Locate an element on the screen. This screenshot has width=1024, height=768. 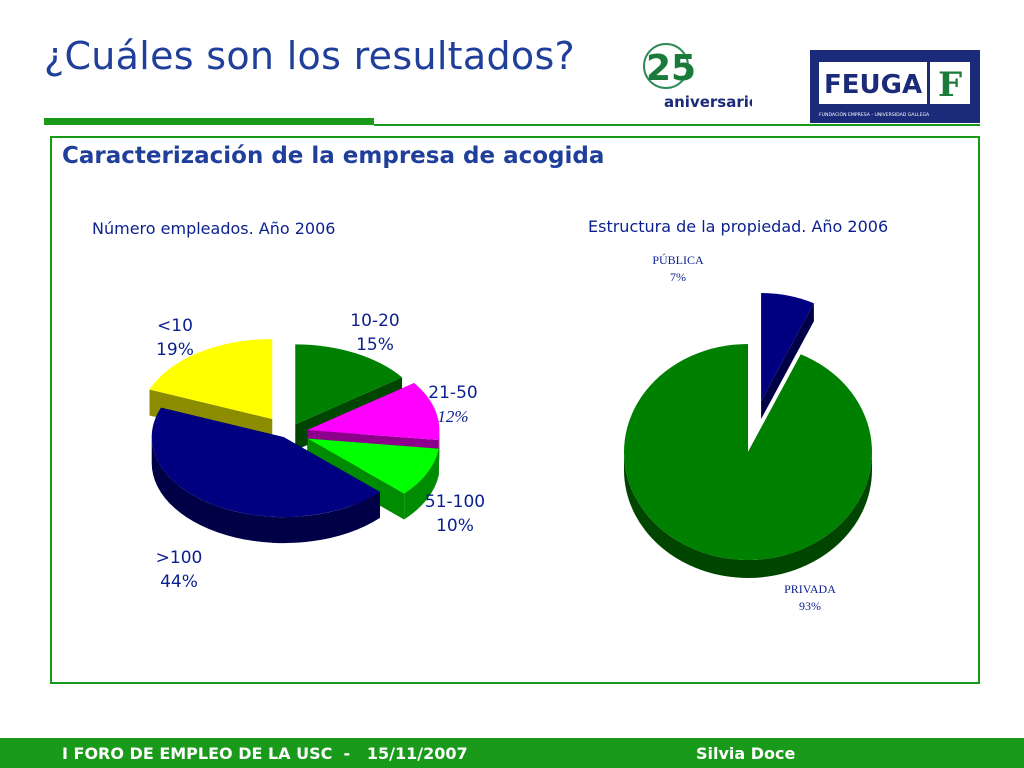
pie1-label-under-10-pct: 19% is located at coordinates (175, 350).